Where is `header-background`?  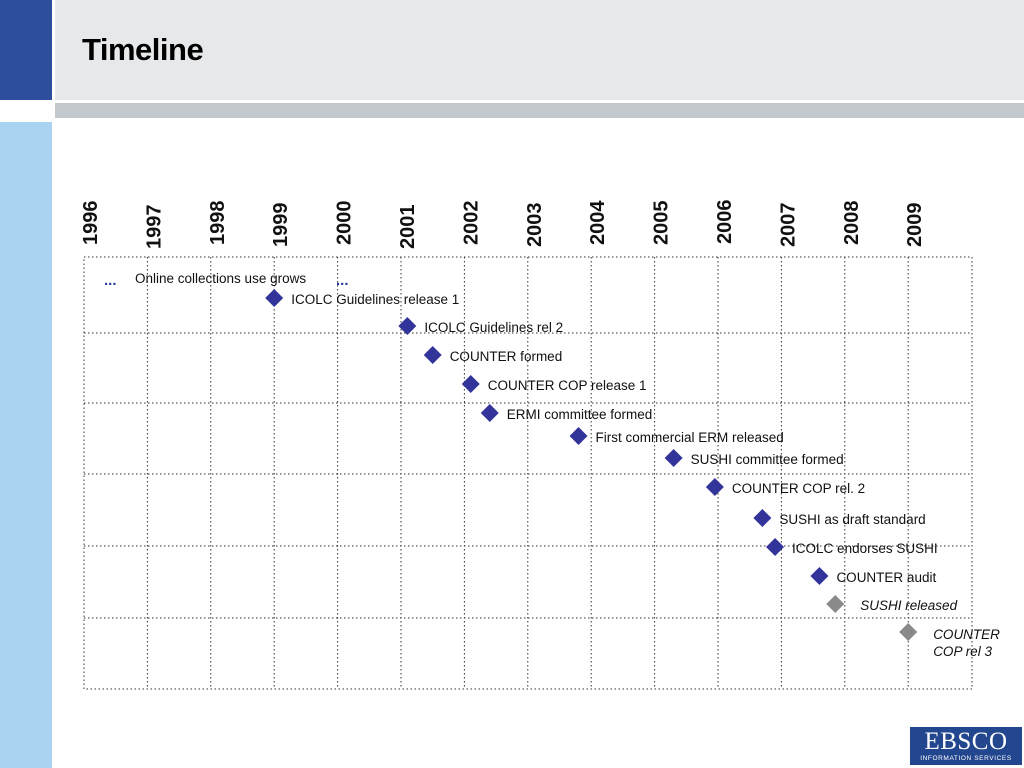 header-background is located at coordinates (539, 50).